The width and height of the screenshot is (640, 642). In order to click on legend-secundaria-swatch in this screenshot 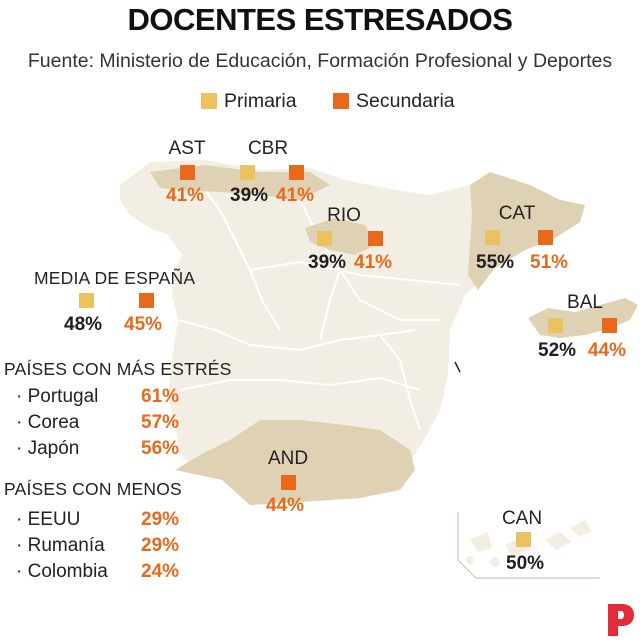, I will do `click(341, 101)`.